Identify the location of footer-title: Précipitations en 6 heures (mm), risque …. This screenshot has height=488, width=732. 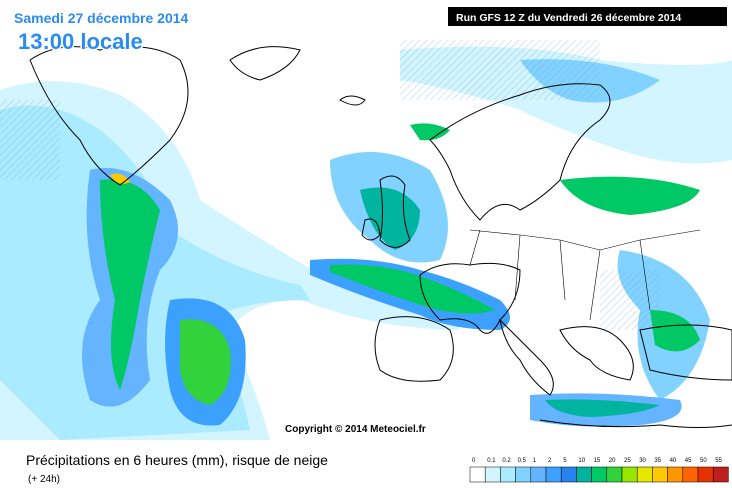
(177, 460).